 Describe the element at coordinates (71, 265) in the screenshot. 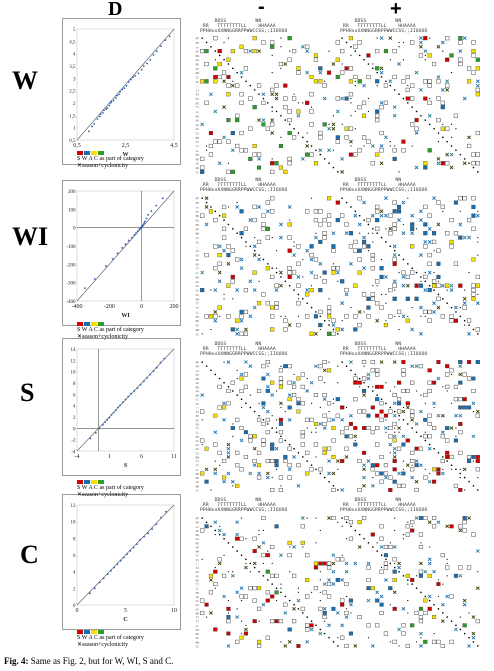

I see `y-tick-label: -200` at that location.